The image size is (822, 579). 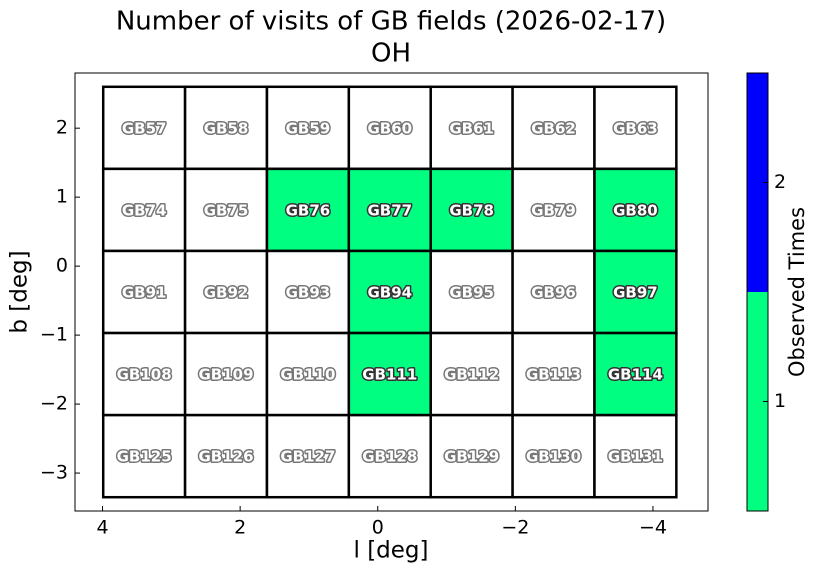 What do you see at coordinates (54, 473) in the screenshot?
I see `y-tick-label: −3` at bounding box center [54, 473].